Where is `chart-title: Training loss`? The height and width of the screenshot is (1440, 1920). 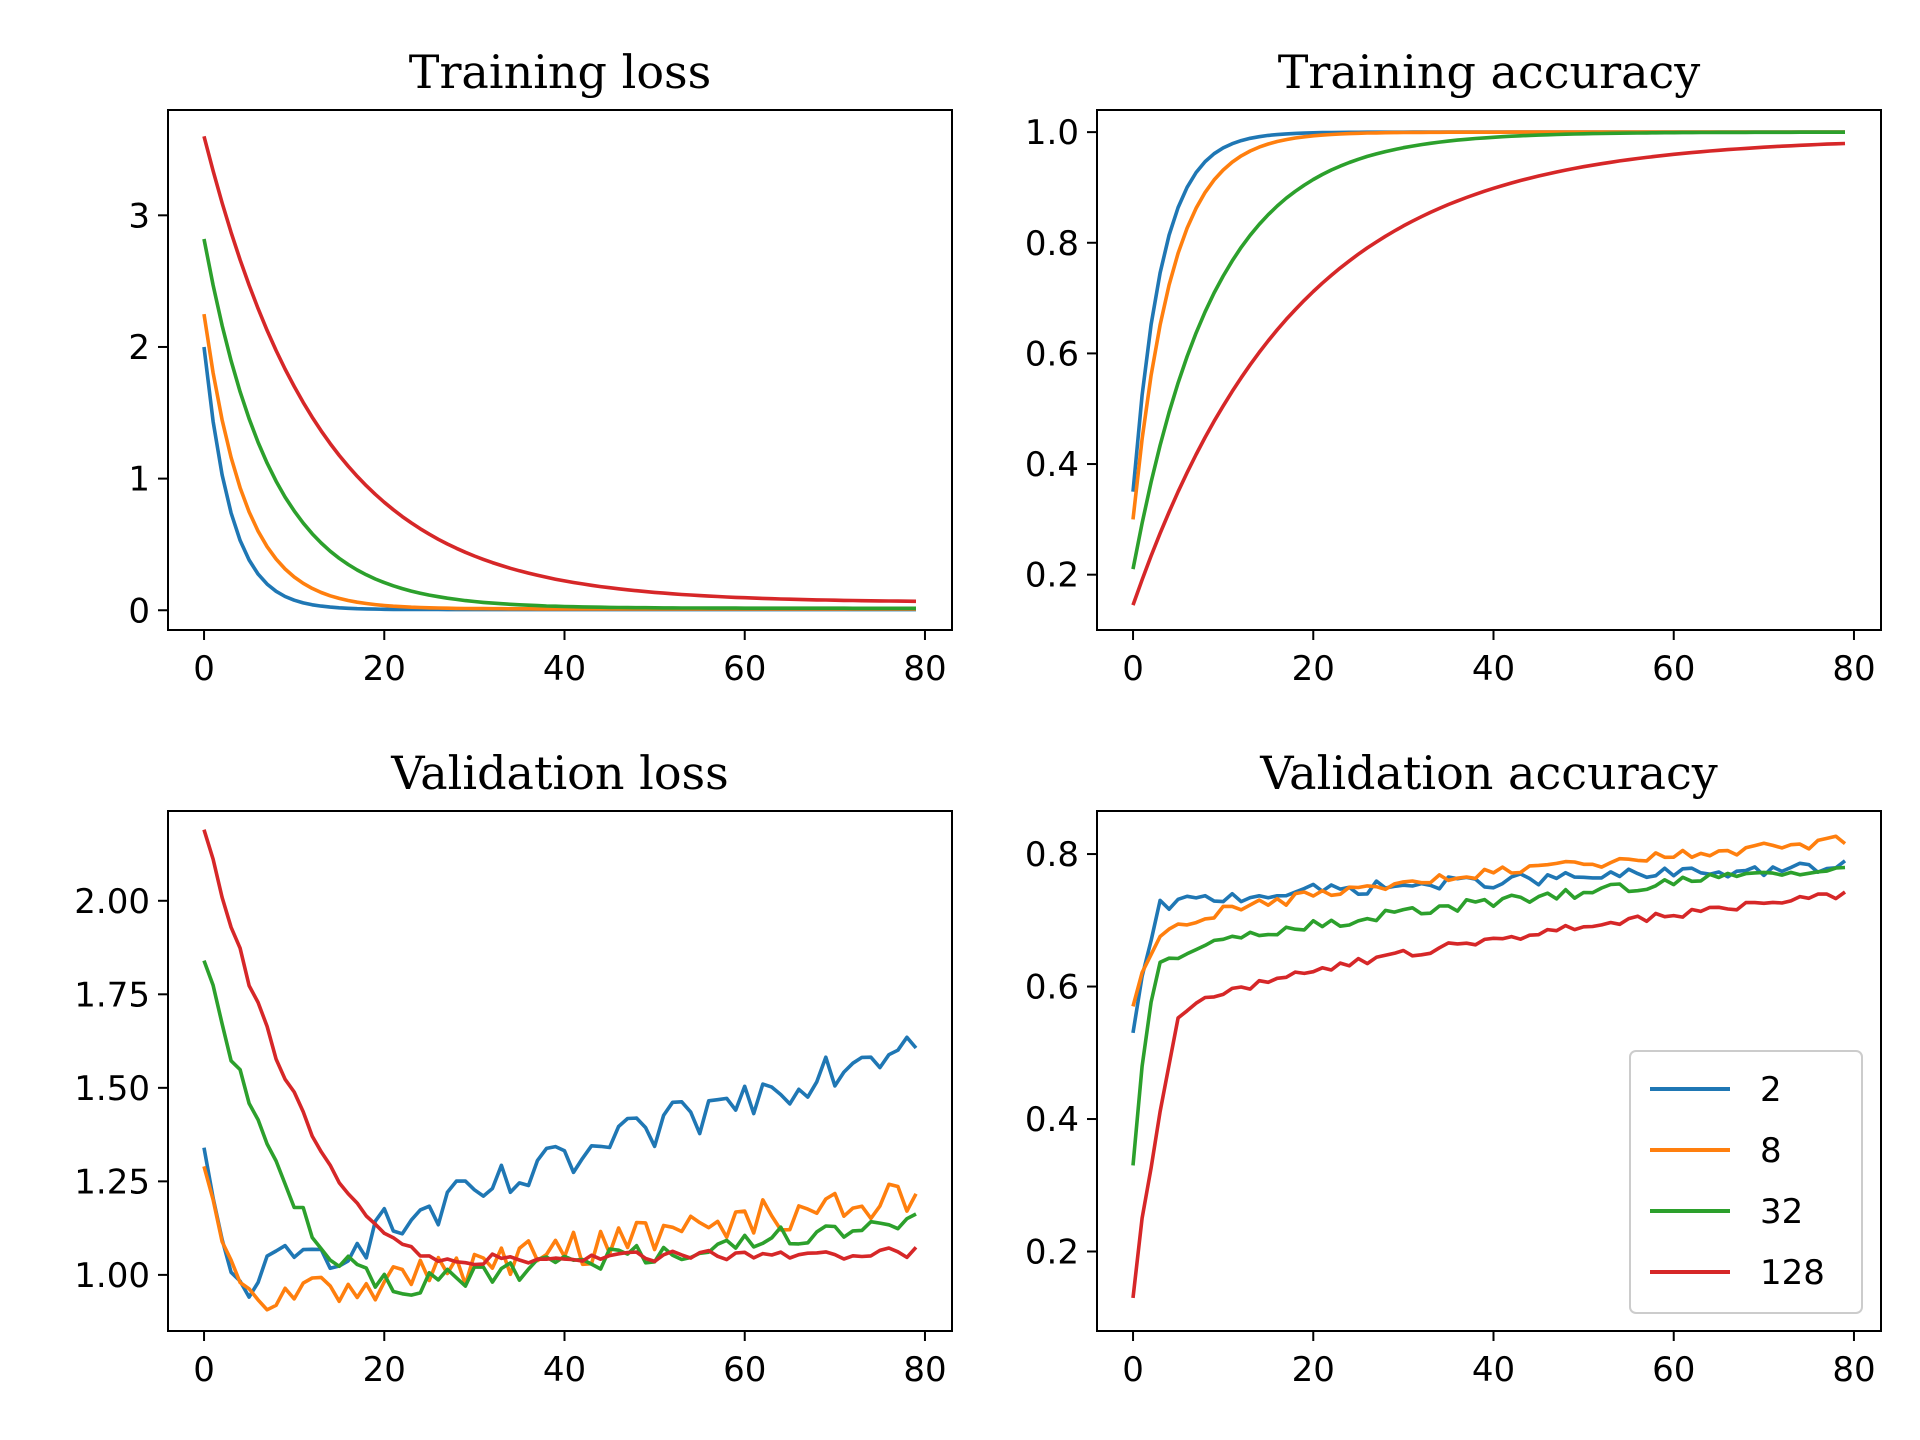
chart-title: Training loss is located at coordinates (560, 72).